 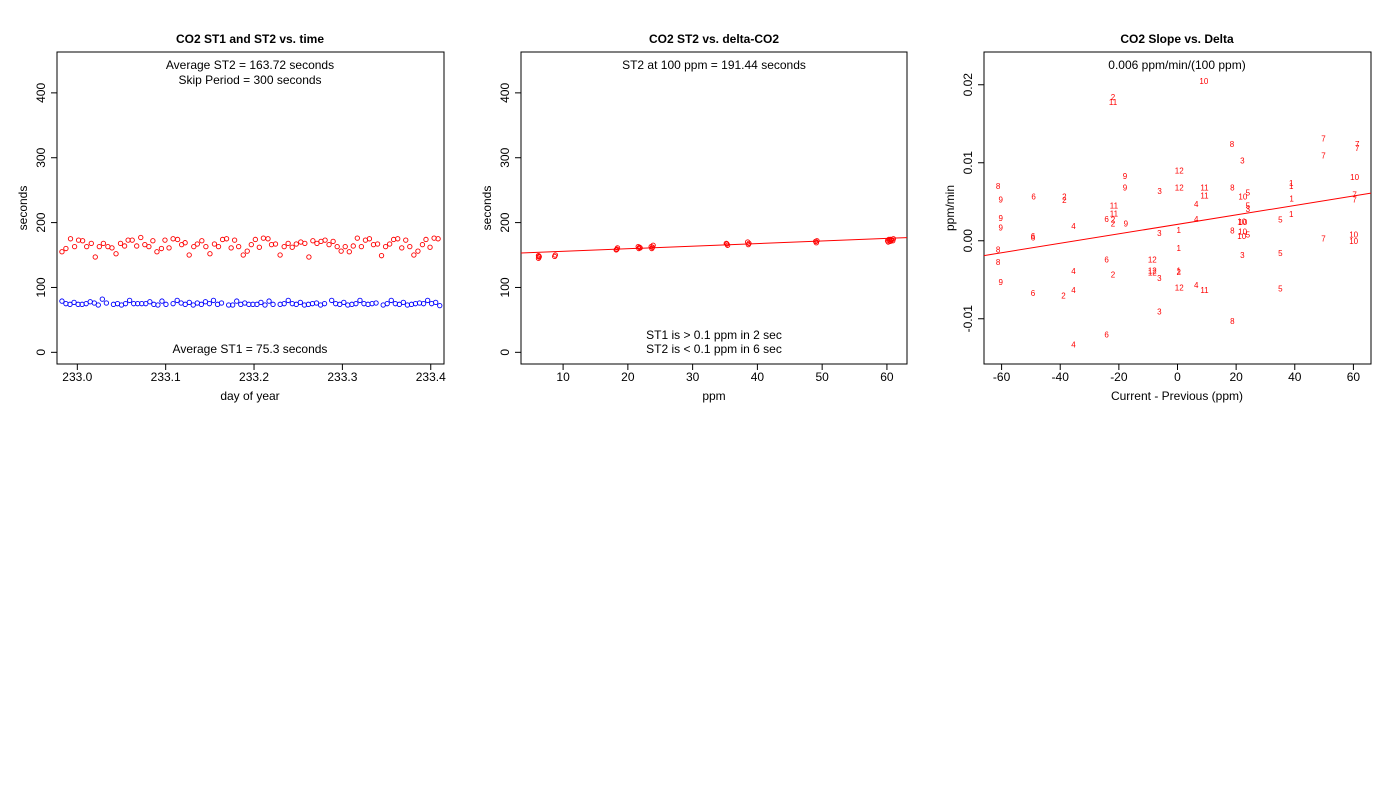 What do you see at coordinates (505, 157) in the screenshot?
I see `y-tick-label: 300` at bounding box center [505, 157].